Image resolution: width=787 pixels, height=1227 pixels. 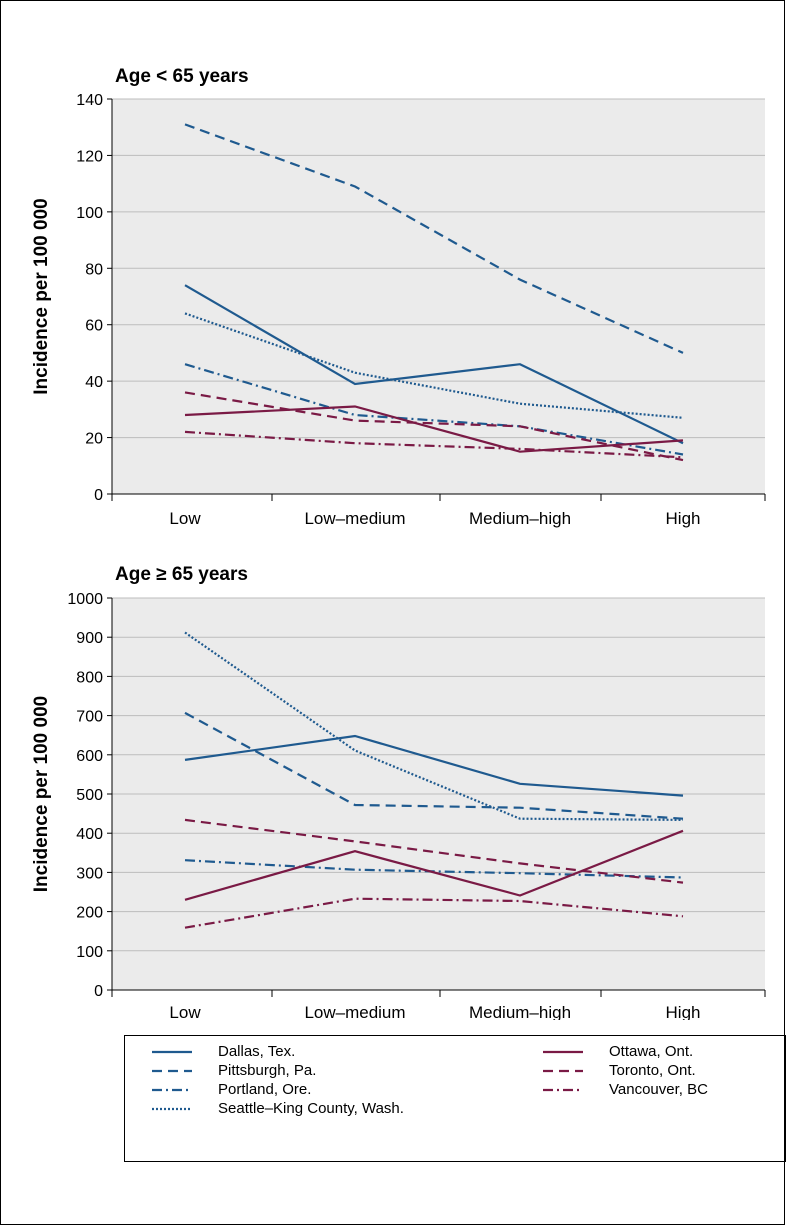 What do you see at coordinates (181, 574) in the screenshot?
I see `chart-title: Age ≥ 65 years` at bounding box center [181, 574].